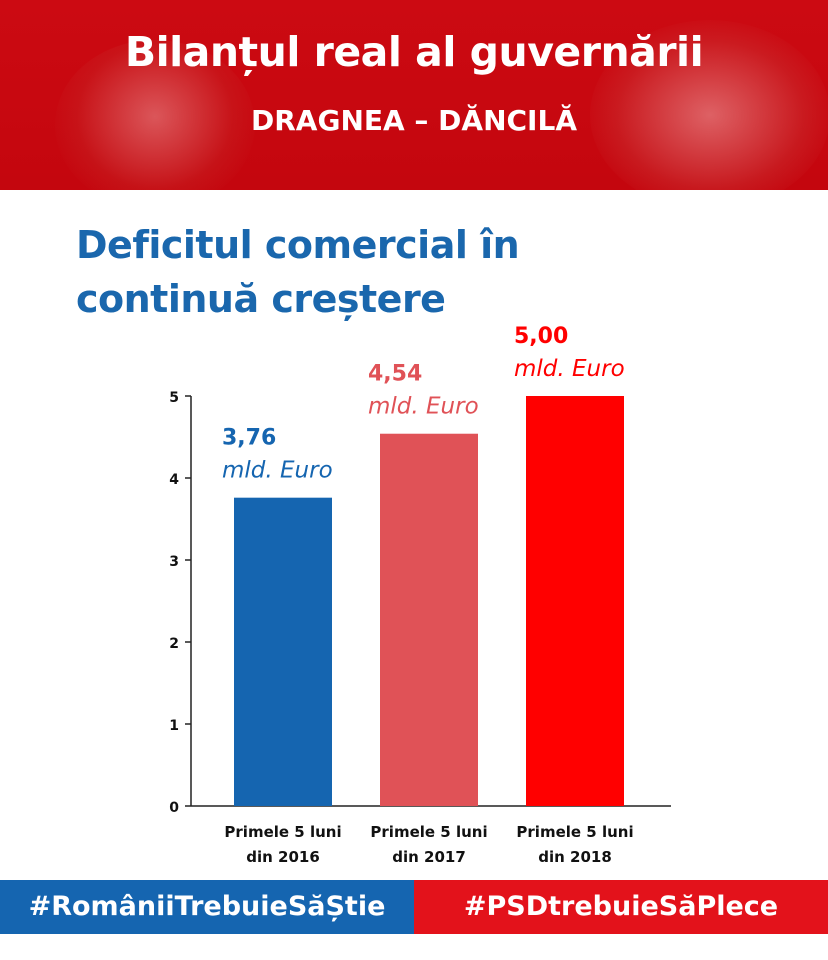 The image size is (828, 960). What do you see at coordinates (249, 438) in the screenshot?
I see `data-label-value: 3,76` at bounding box center [249, 438].